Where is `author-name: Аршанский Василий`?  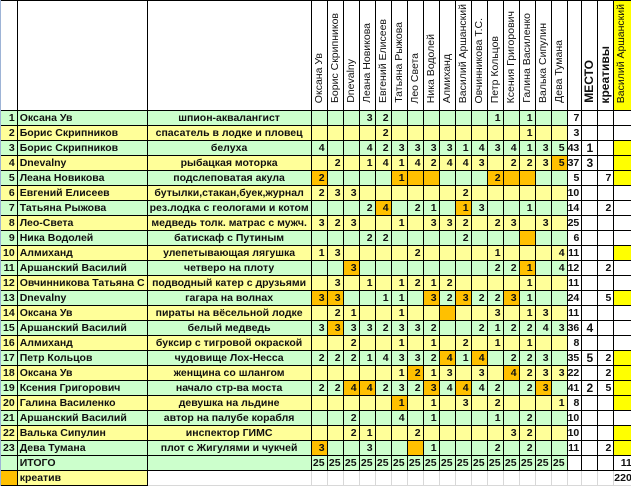 author-name: Аршанский Василий is located at coordinates (82, 328).